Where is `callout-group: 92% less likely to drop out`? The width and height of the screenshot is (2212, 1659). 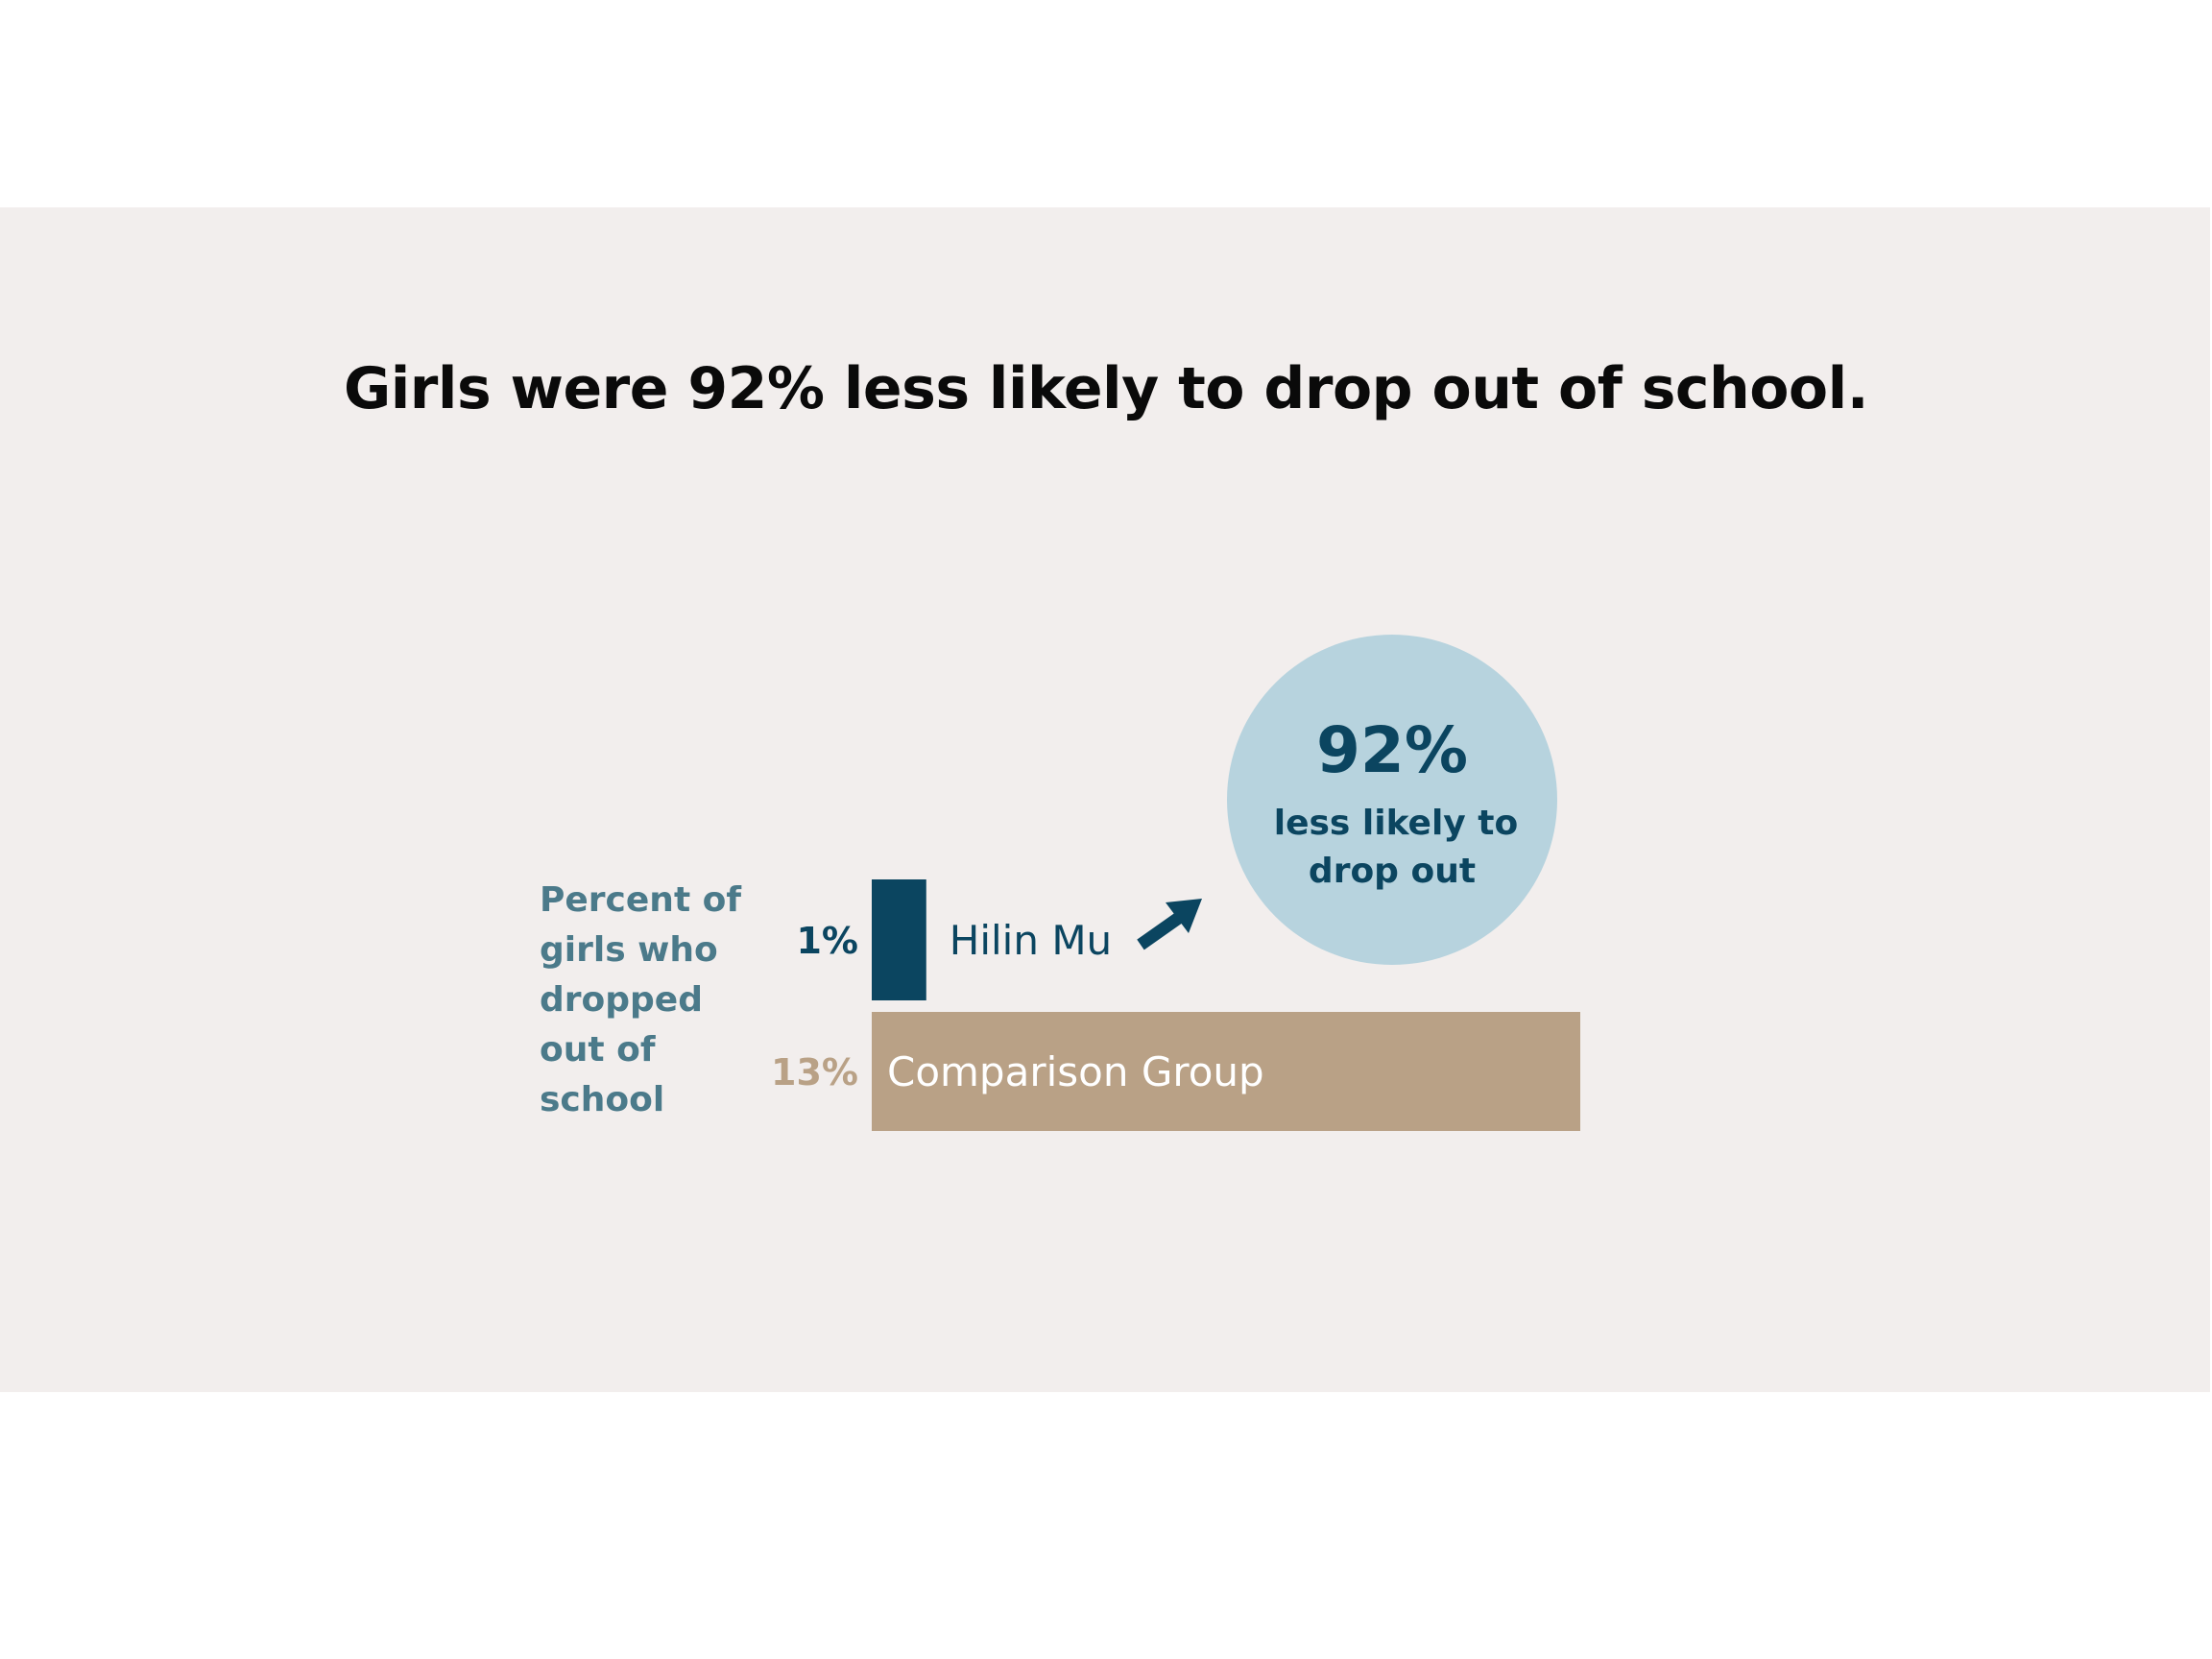
callout-group: 92% less likely to drop out is located at coordinates (1347, 800).